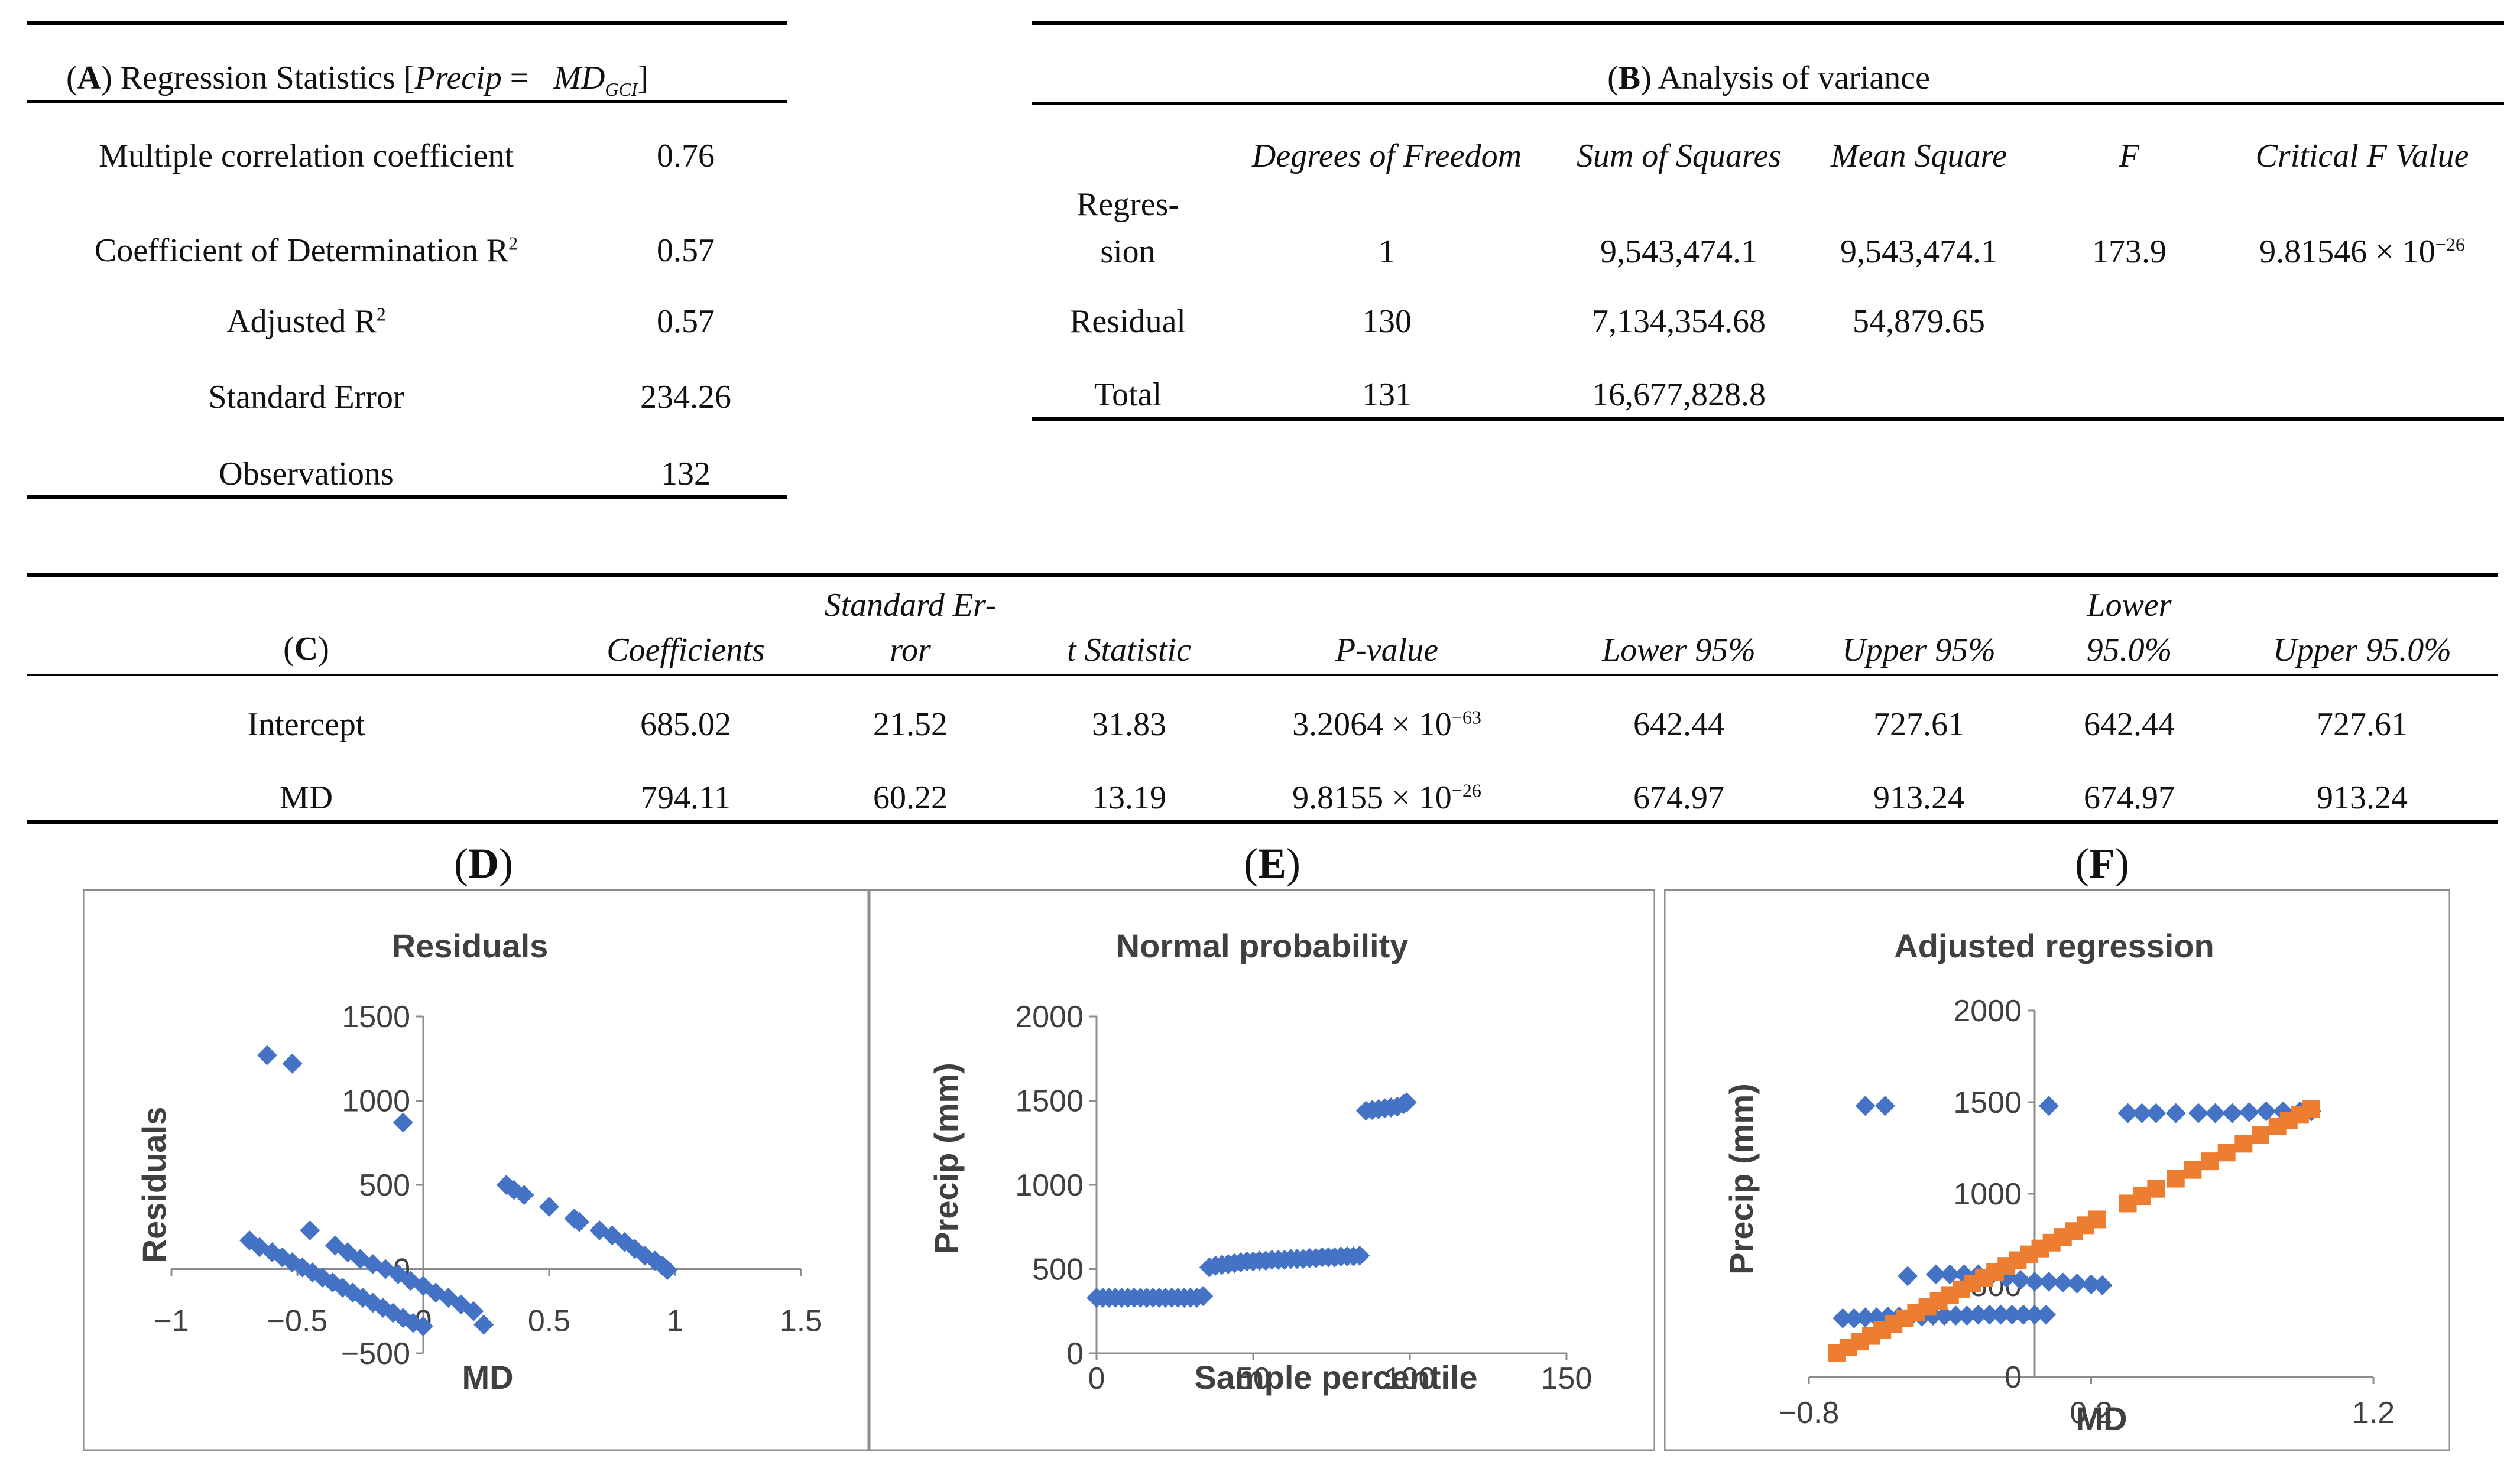 The image size is (2520, 1465). I want to click on table-b-header: Critical F Value, so click(2362, 156).